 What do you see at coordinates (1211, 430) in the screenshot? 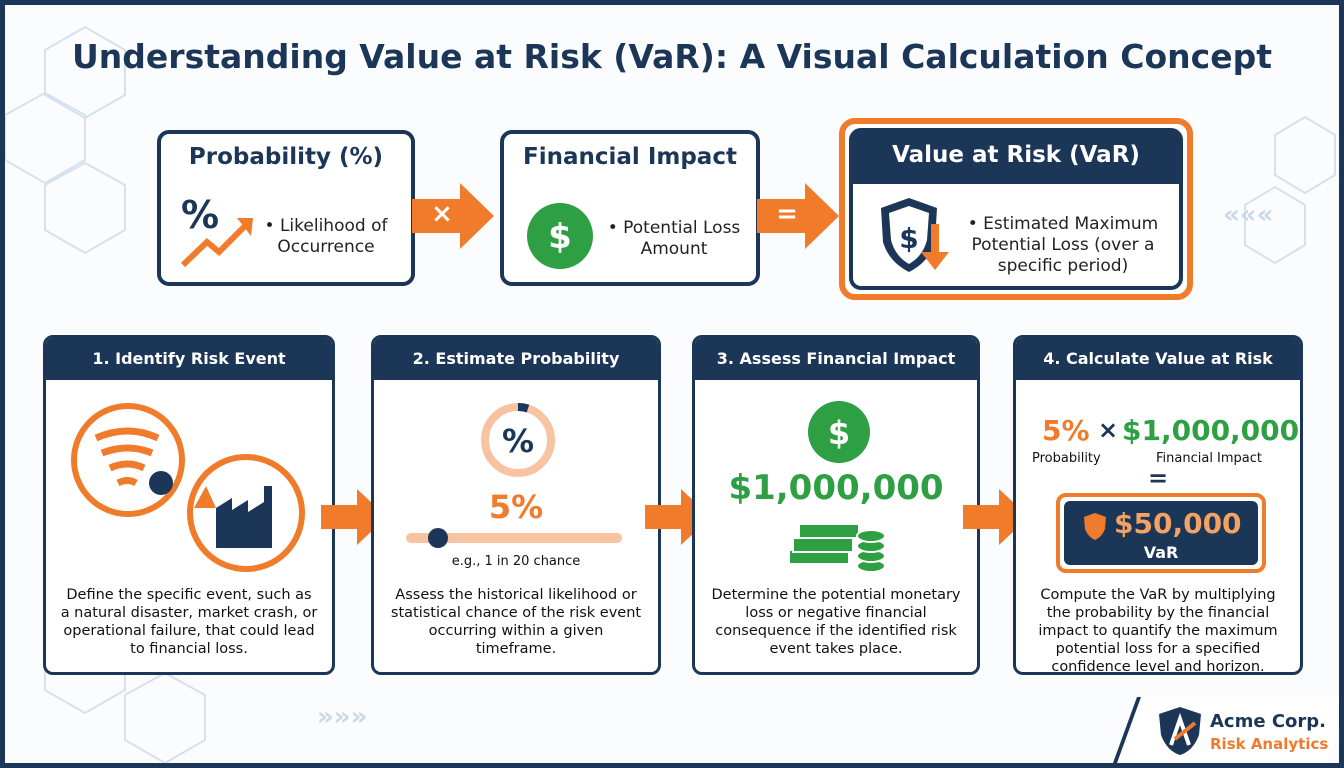
I see `calc-impact: $1,000,000` at bounding box center [1211, 430].